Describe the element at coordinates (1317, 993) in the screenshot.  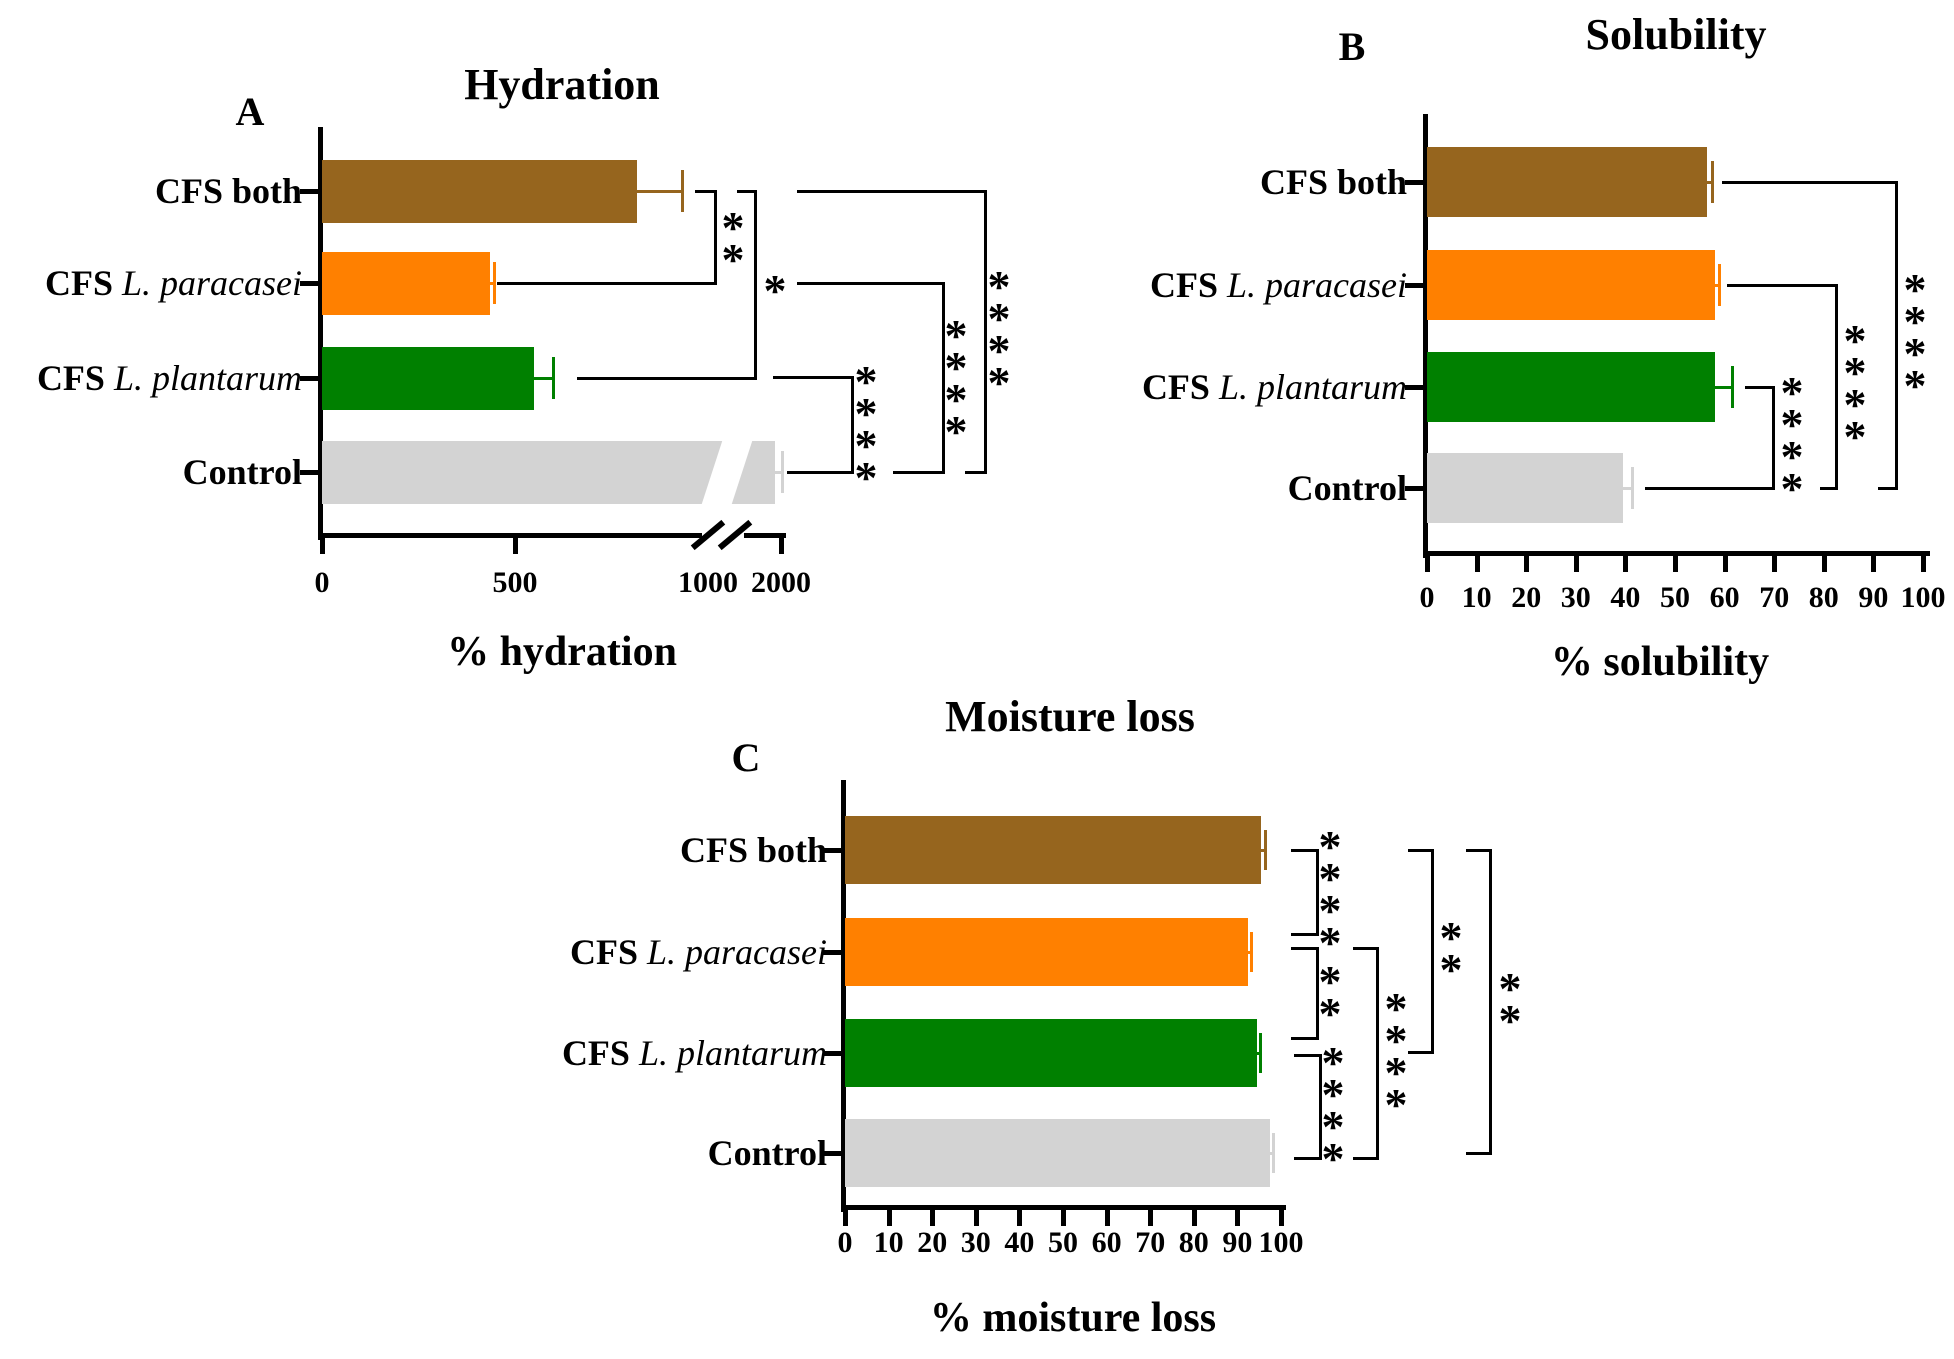
I see `sig-bracket-cfs-l-paracasei-vs-cfs-l-plantarum-line` at that location.